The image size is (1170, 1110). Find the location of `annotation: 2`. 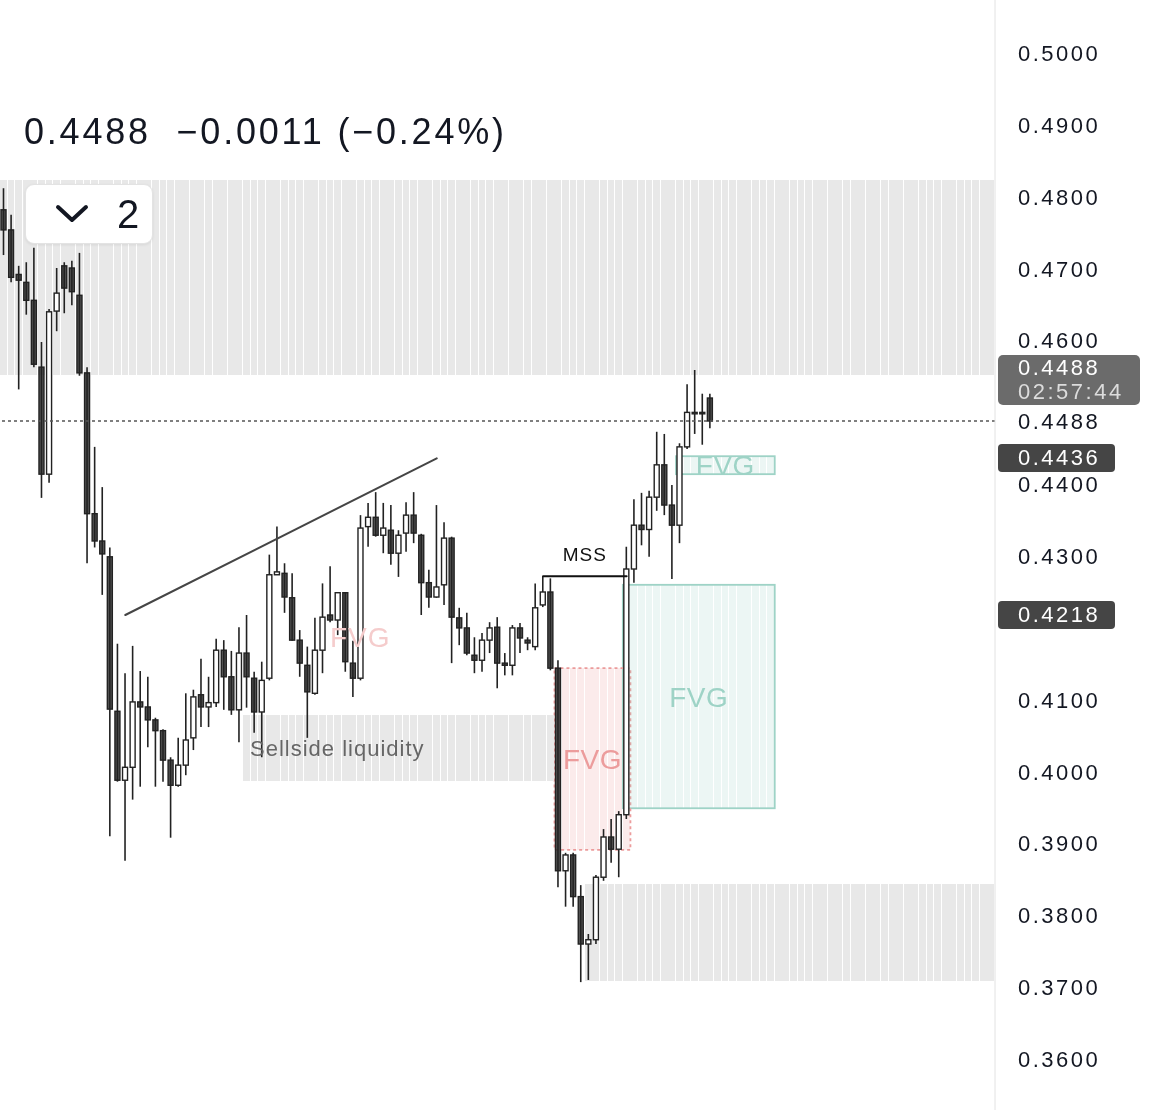

annotation: 2 is located at coordinates (128, 214).